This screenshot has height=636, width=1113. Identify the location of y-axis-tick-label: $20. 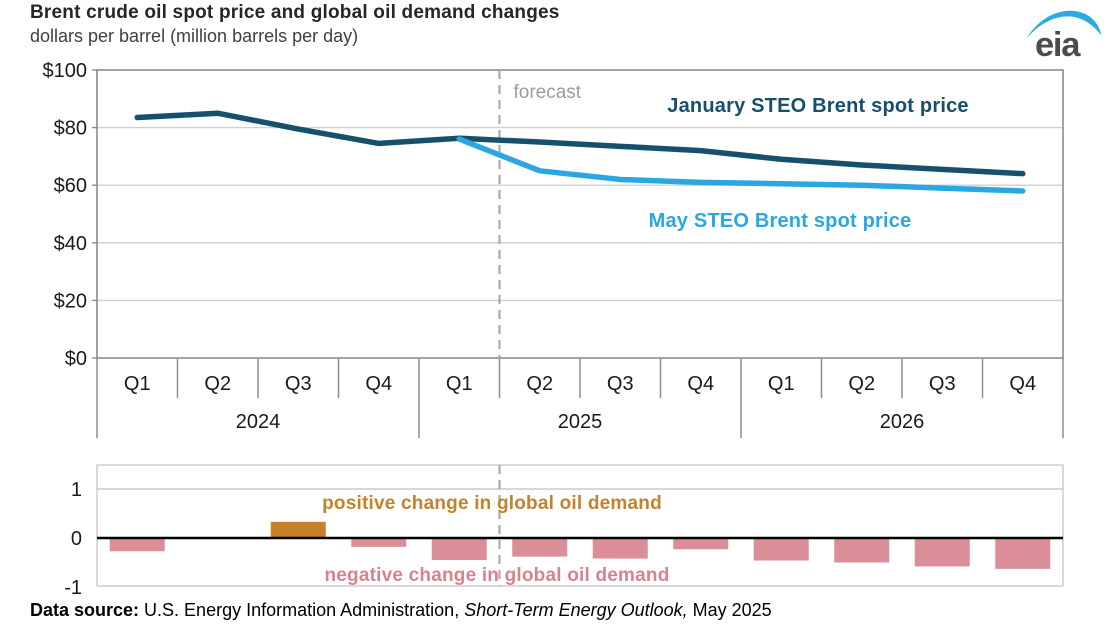
(70, 301).